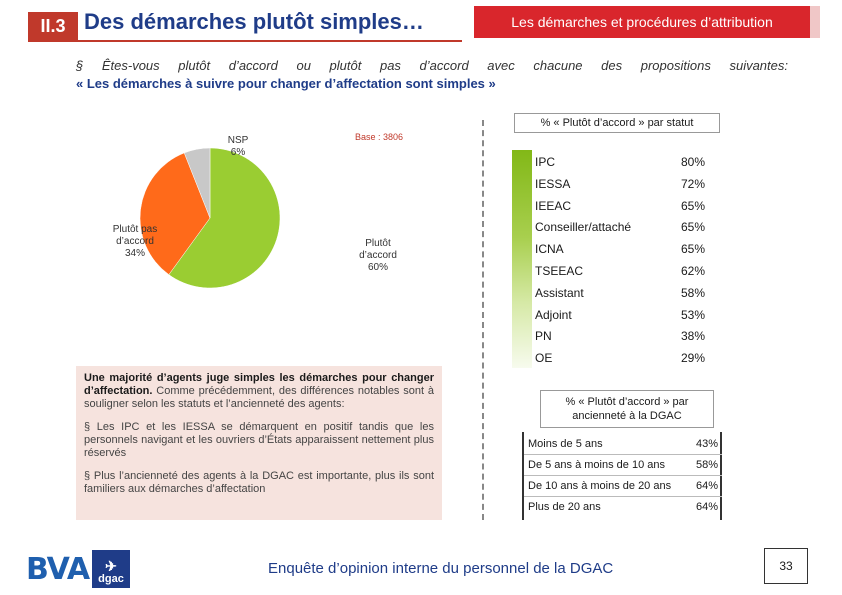  I want to click on seniority-name: De 5 ans à moins de 10 ans, so click(596, 465).